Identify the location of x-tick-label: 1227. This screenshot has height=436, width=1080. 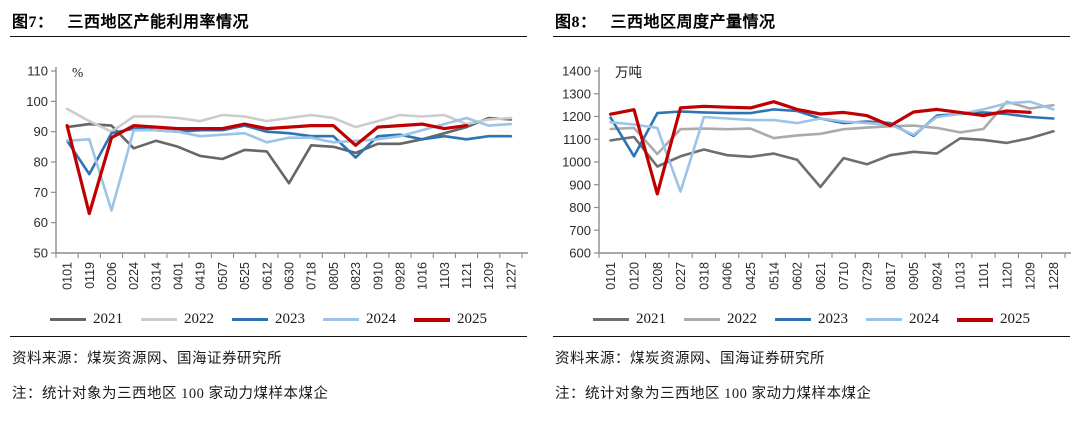
(511, 276).